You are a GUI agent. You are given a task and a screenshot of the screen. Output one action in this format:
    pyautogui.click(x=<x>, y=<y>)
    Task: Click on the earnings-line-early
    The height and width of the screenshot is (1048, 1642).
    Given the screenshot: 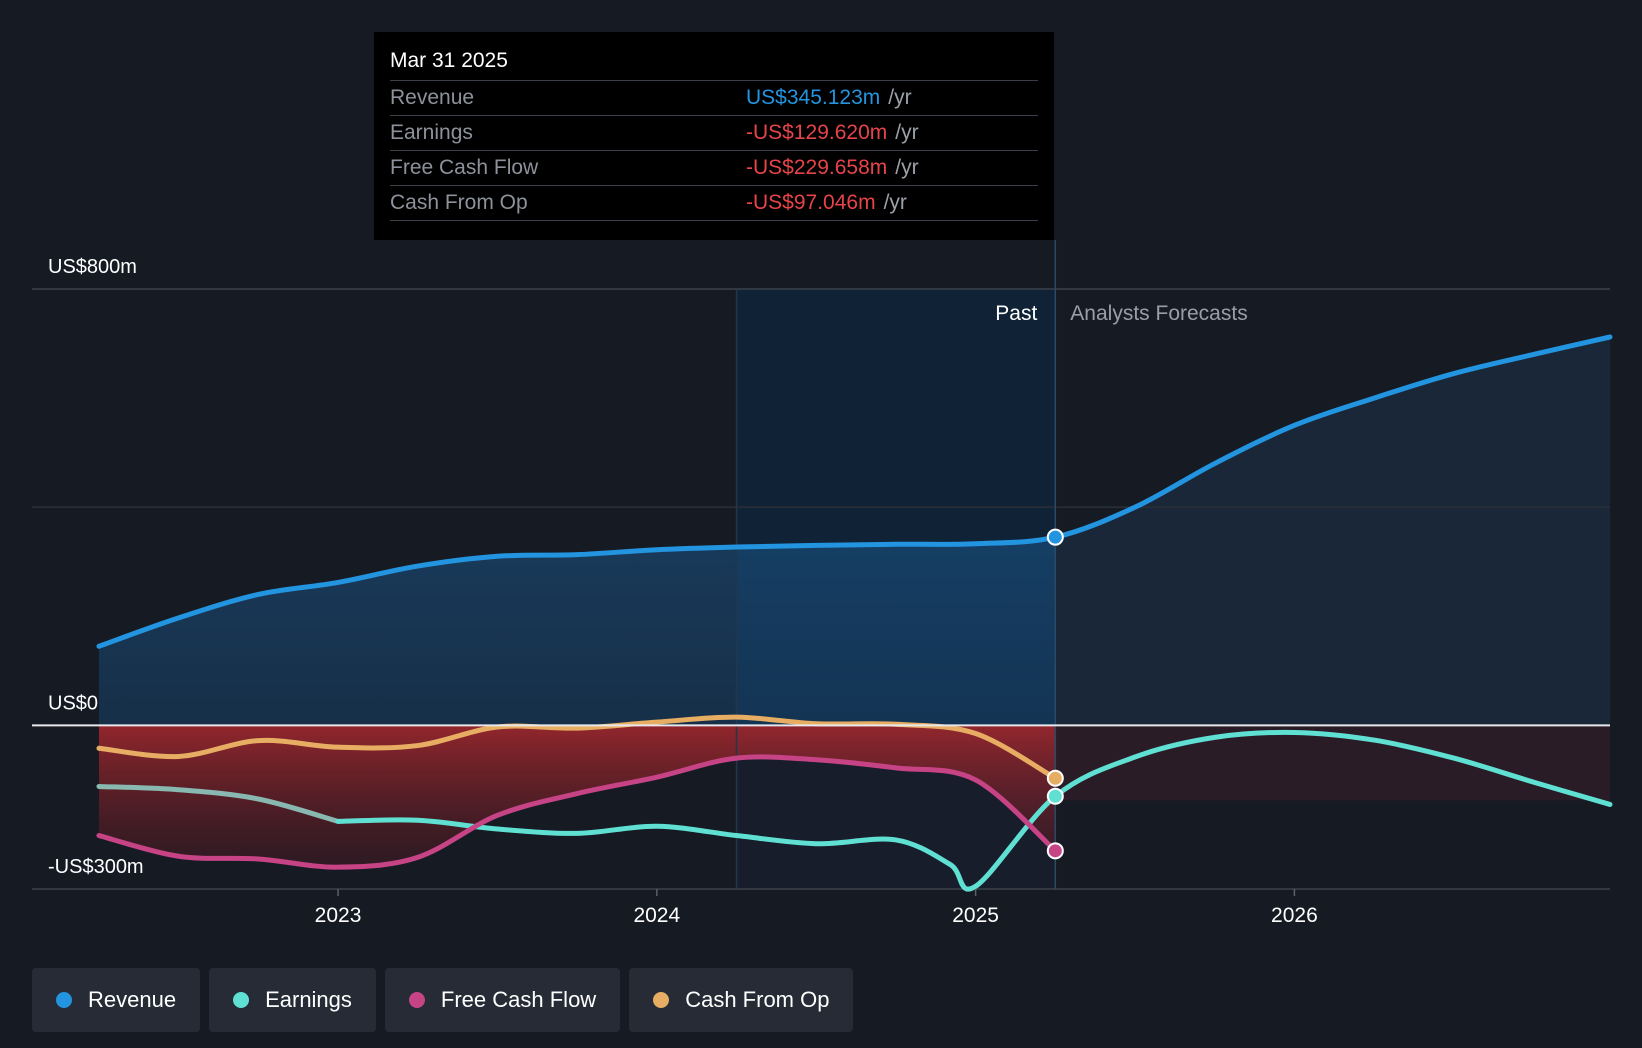 What is the action you would take?
    pyautogui.click(x=218, y=803)
    